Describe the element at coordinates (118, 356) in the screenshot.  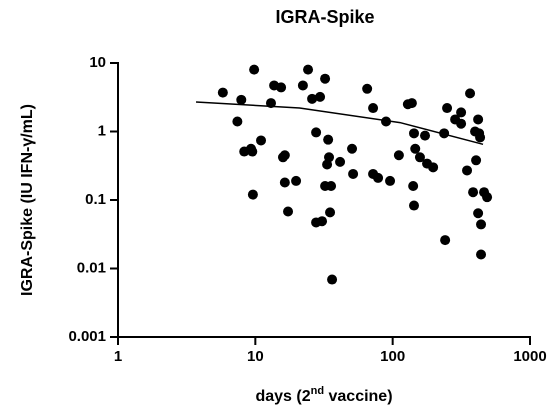
I see `x-tick-label: 1` at that location.